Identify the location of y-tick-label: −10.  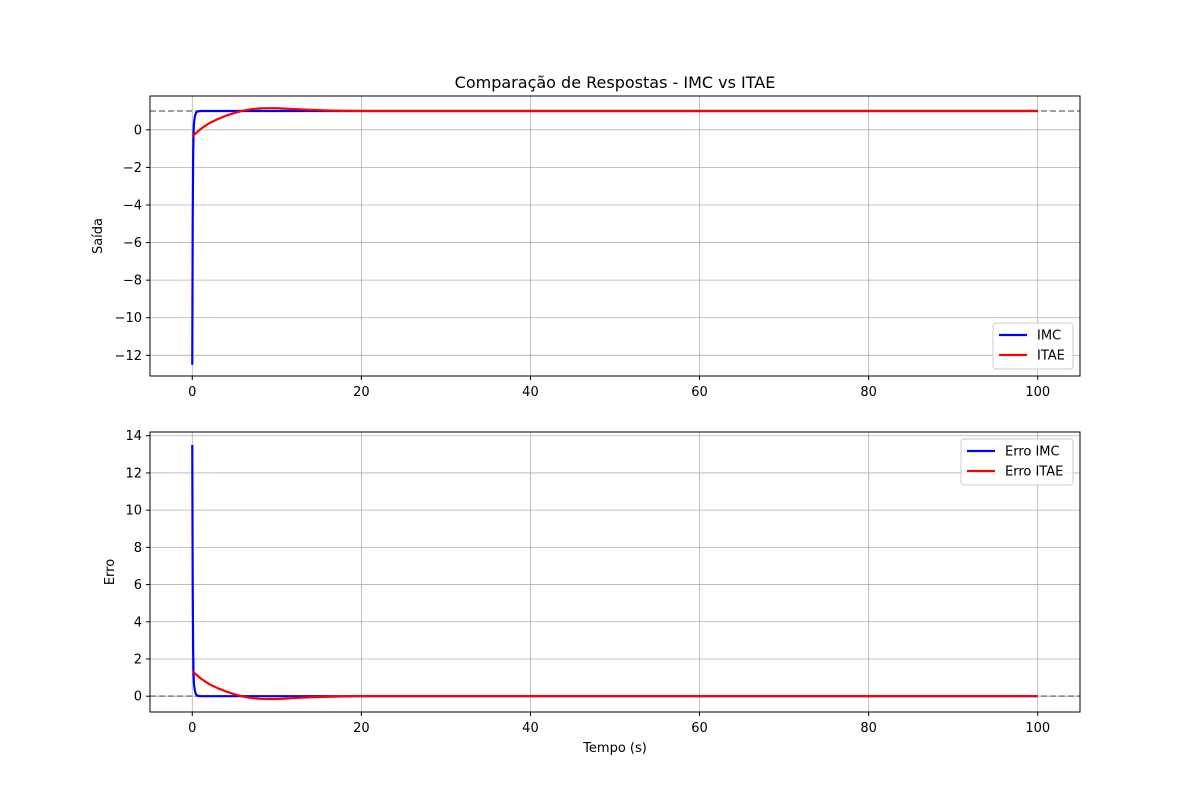
(128, 318).